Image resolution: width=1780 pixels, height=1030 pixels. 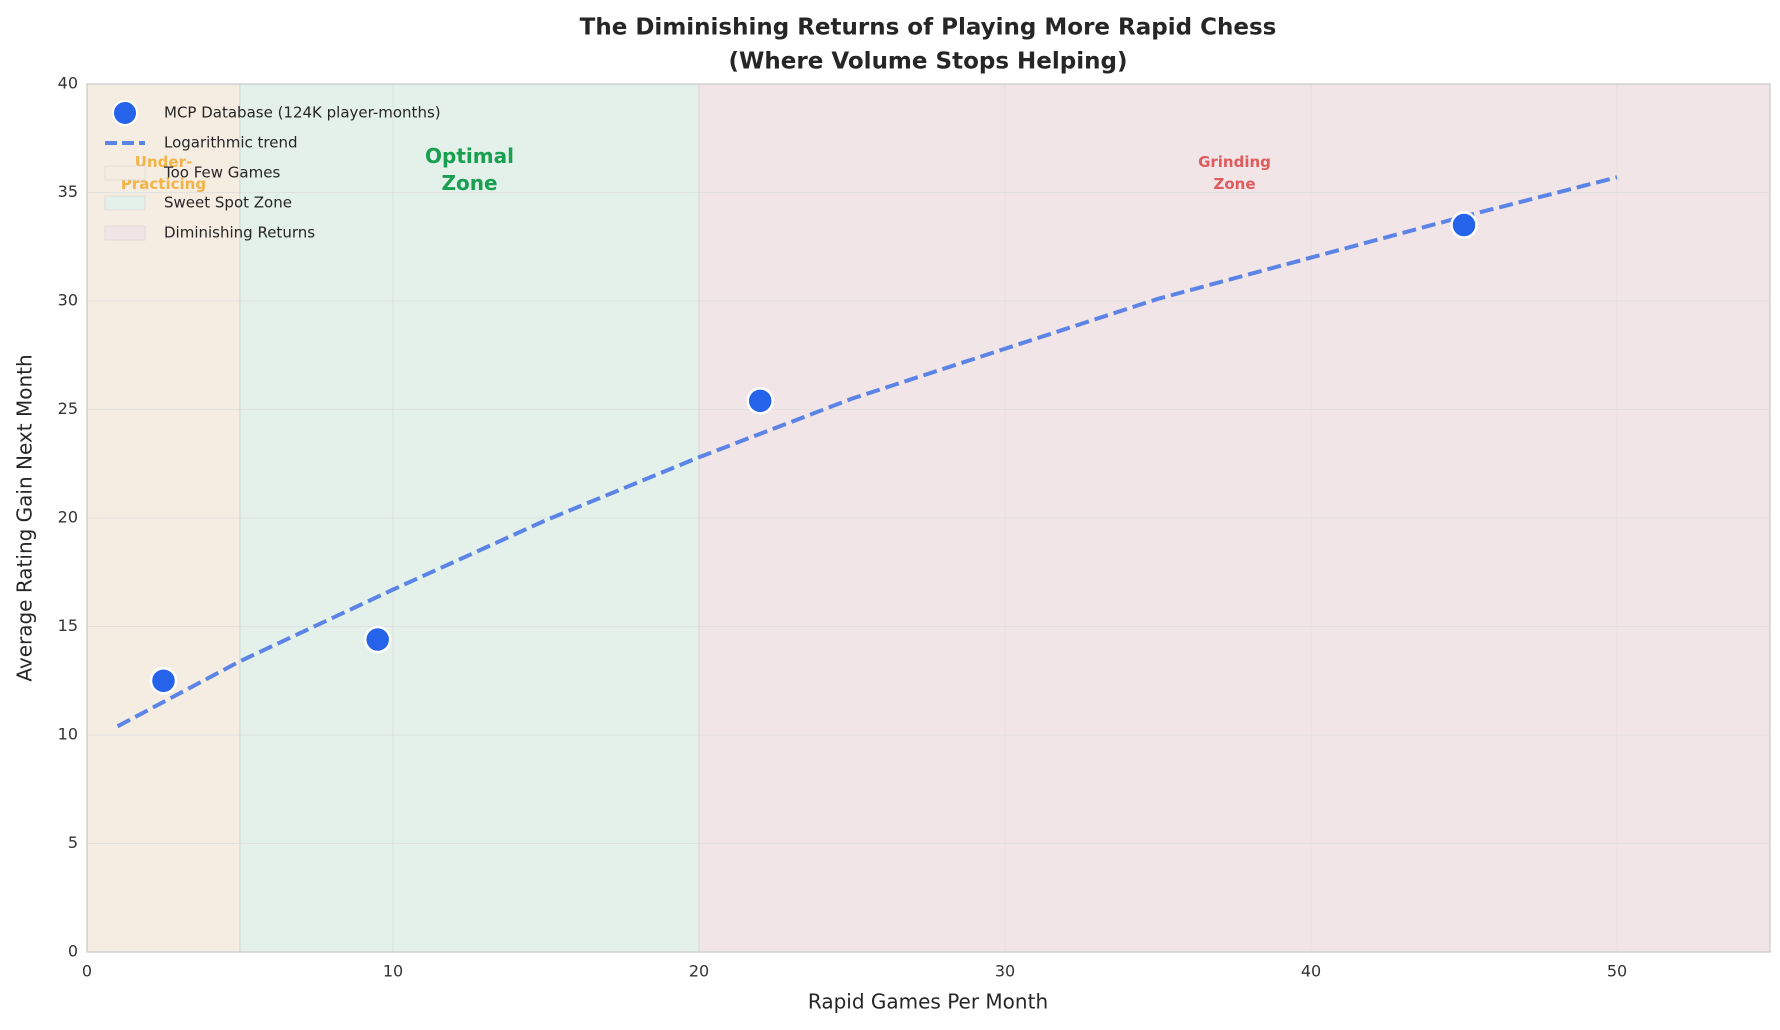 What do you see at coordinates (1311, 971) in the screenshot?
I see `x-tick-label: 40` at bounding box center [1311, 971].